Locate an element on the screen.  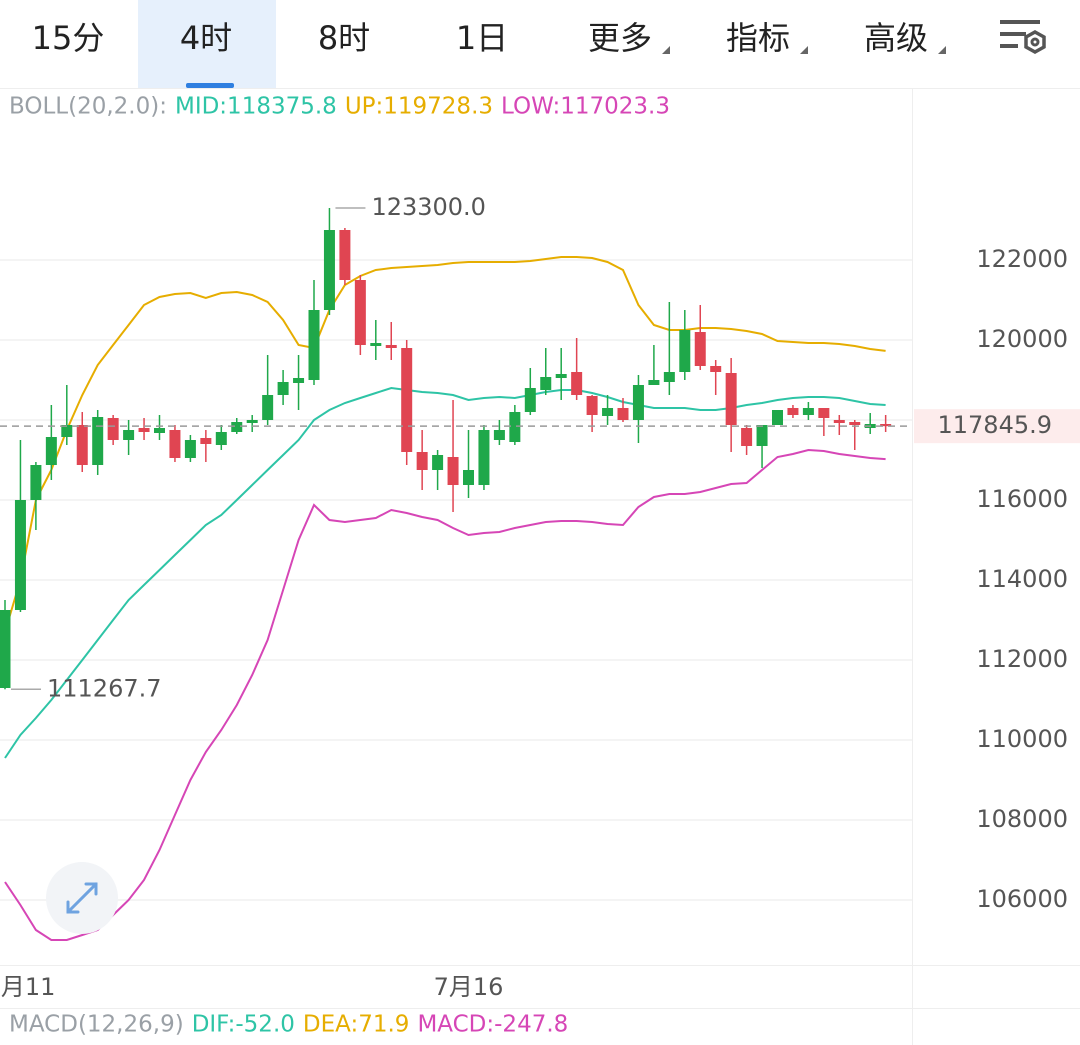
legend-item: DIF:-52.0 is located at coordinates (243, 1025).